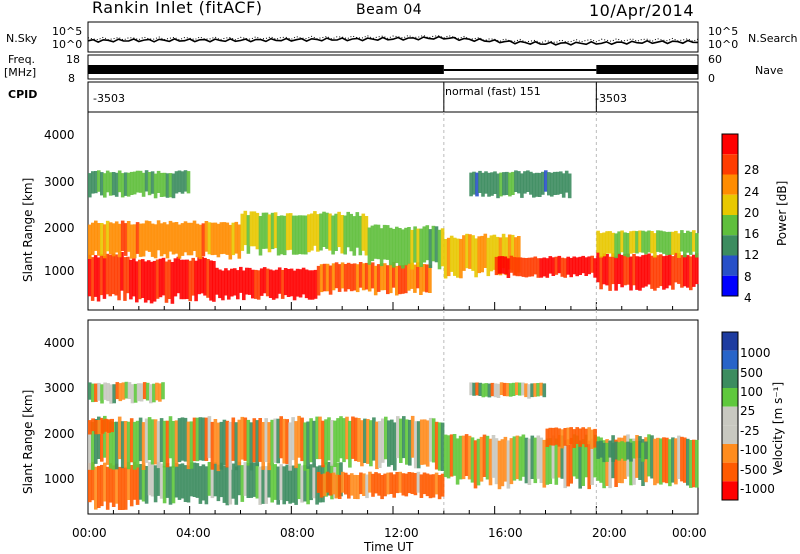 The width and height of the screenshot is (800, 554). I want to click on velocity-cbar-frame, so click(730, 416).